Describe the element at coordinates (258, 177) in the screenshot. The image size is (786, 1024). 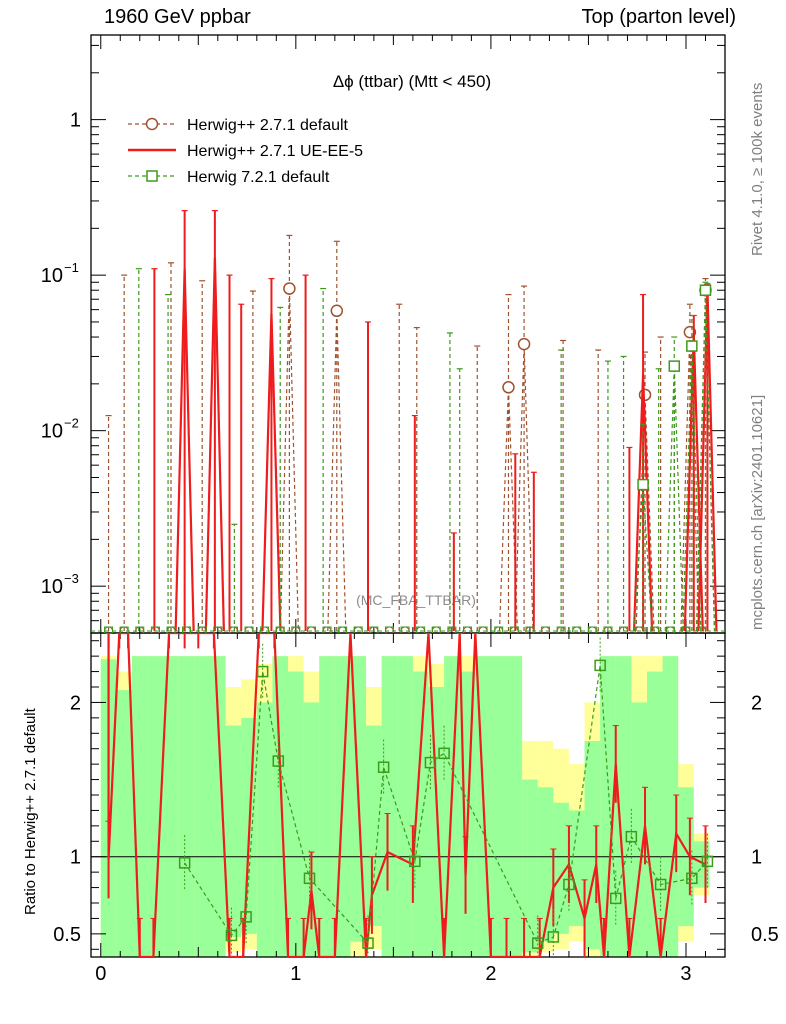
I see `legend-label-2: Herwig 7.2.1 default` at that location.